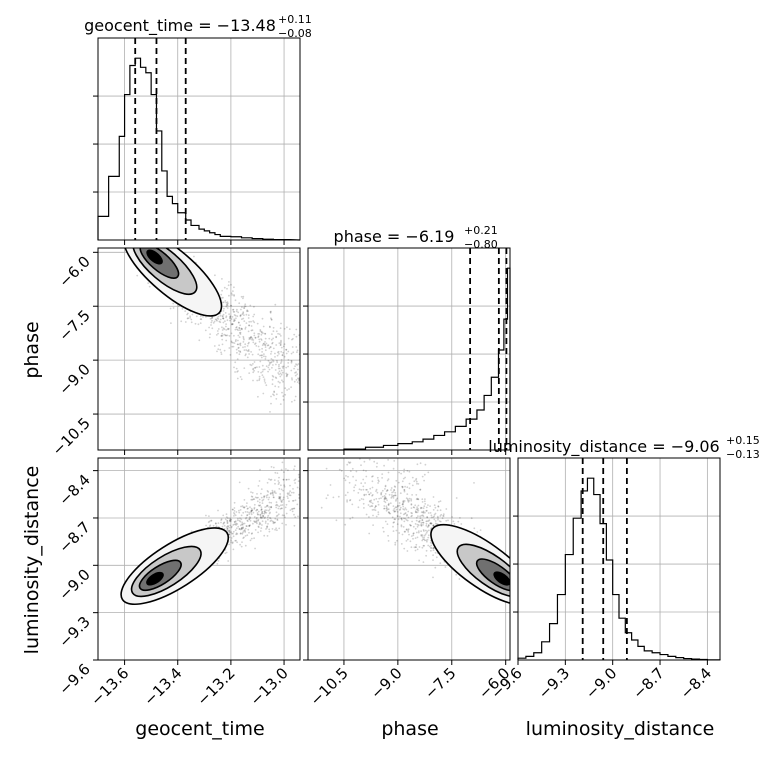  What do you see at coordinates (295, 19) in the screenshot?
I see `title-geocent-time-plus: +0.11` at bounding box center [295, 19].